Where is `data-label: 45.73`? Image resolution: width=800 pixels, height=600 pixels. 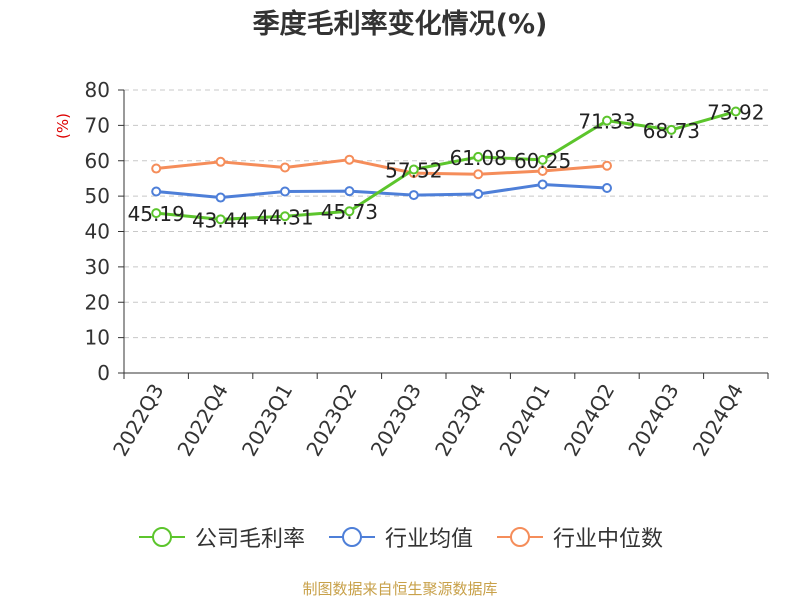
data-label: 45.73 is located at coordinates (349, 212).